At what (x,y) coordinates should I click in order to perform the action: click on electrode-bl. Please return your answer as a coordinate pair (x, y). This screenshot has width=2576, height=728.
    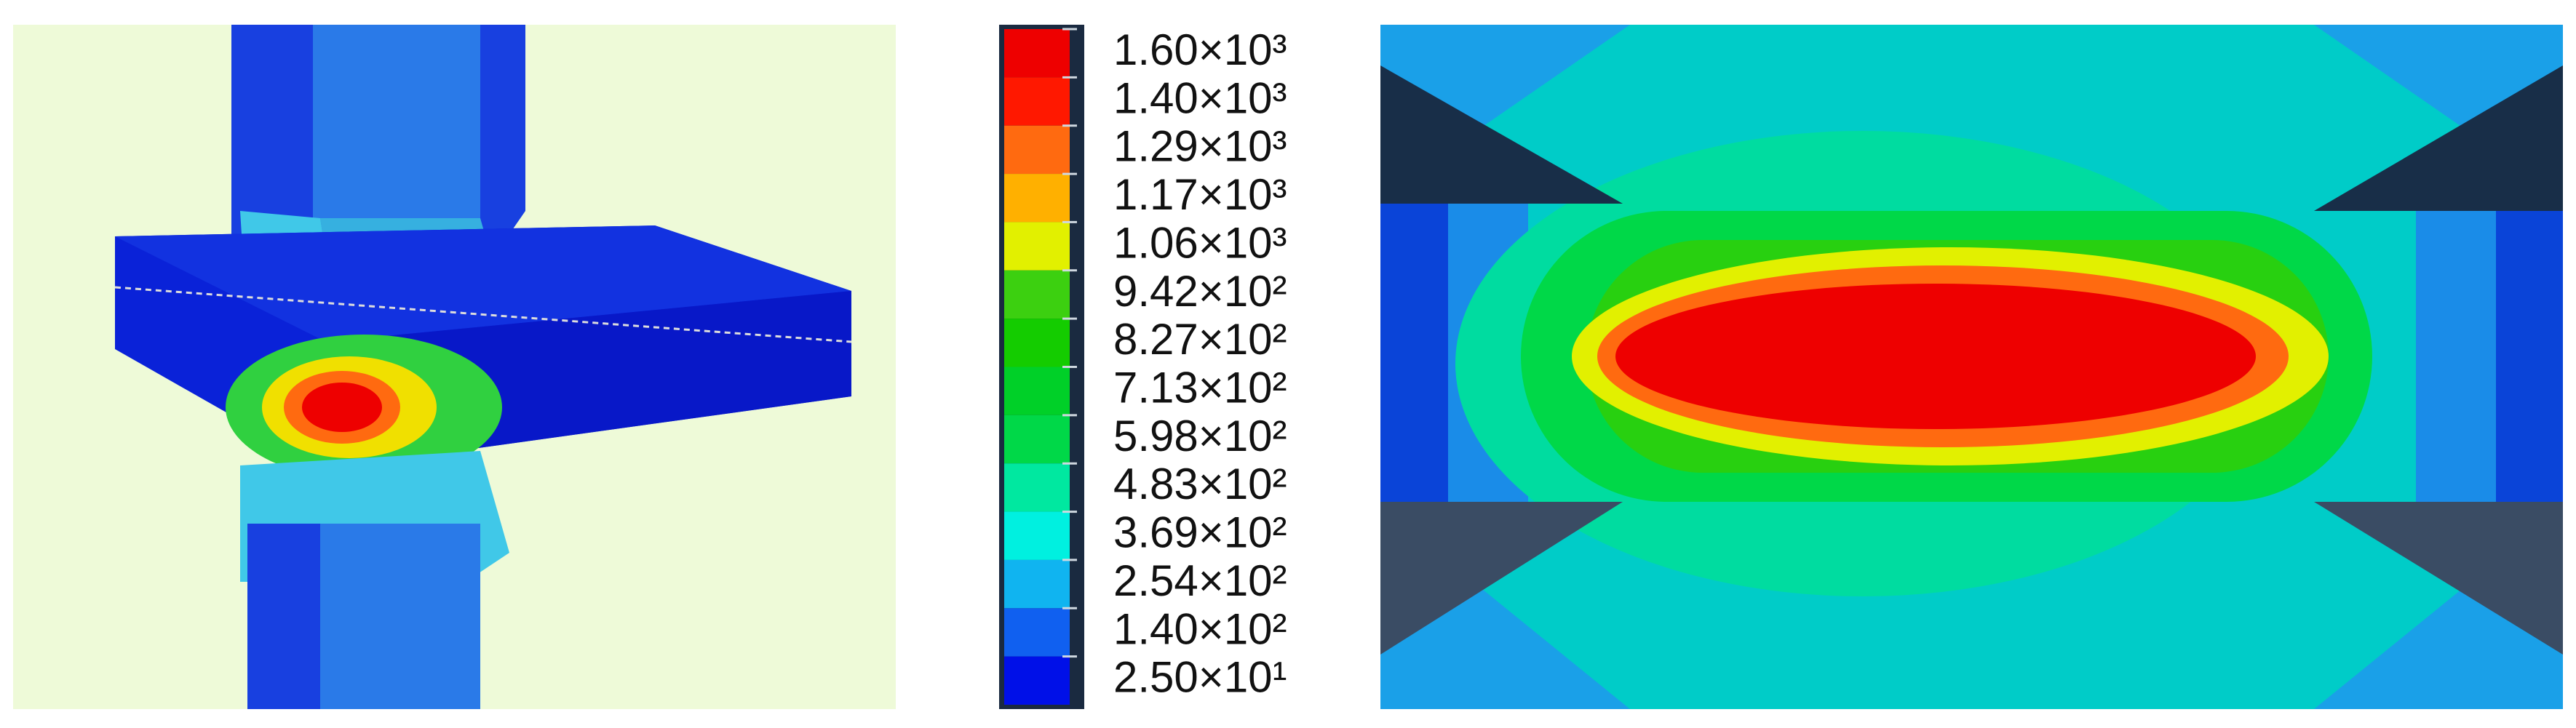
    Looking at the image, I should click on (1502, 578).